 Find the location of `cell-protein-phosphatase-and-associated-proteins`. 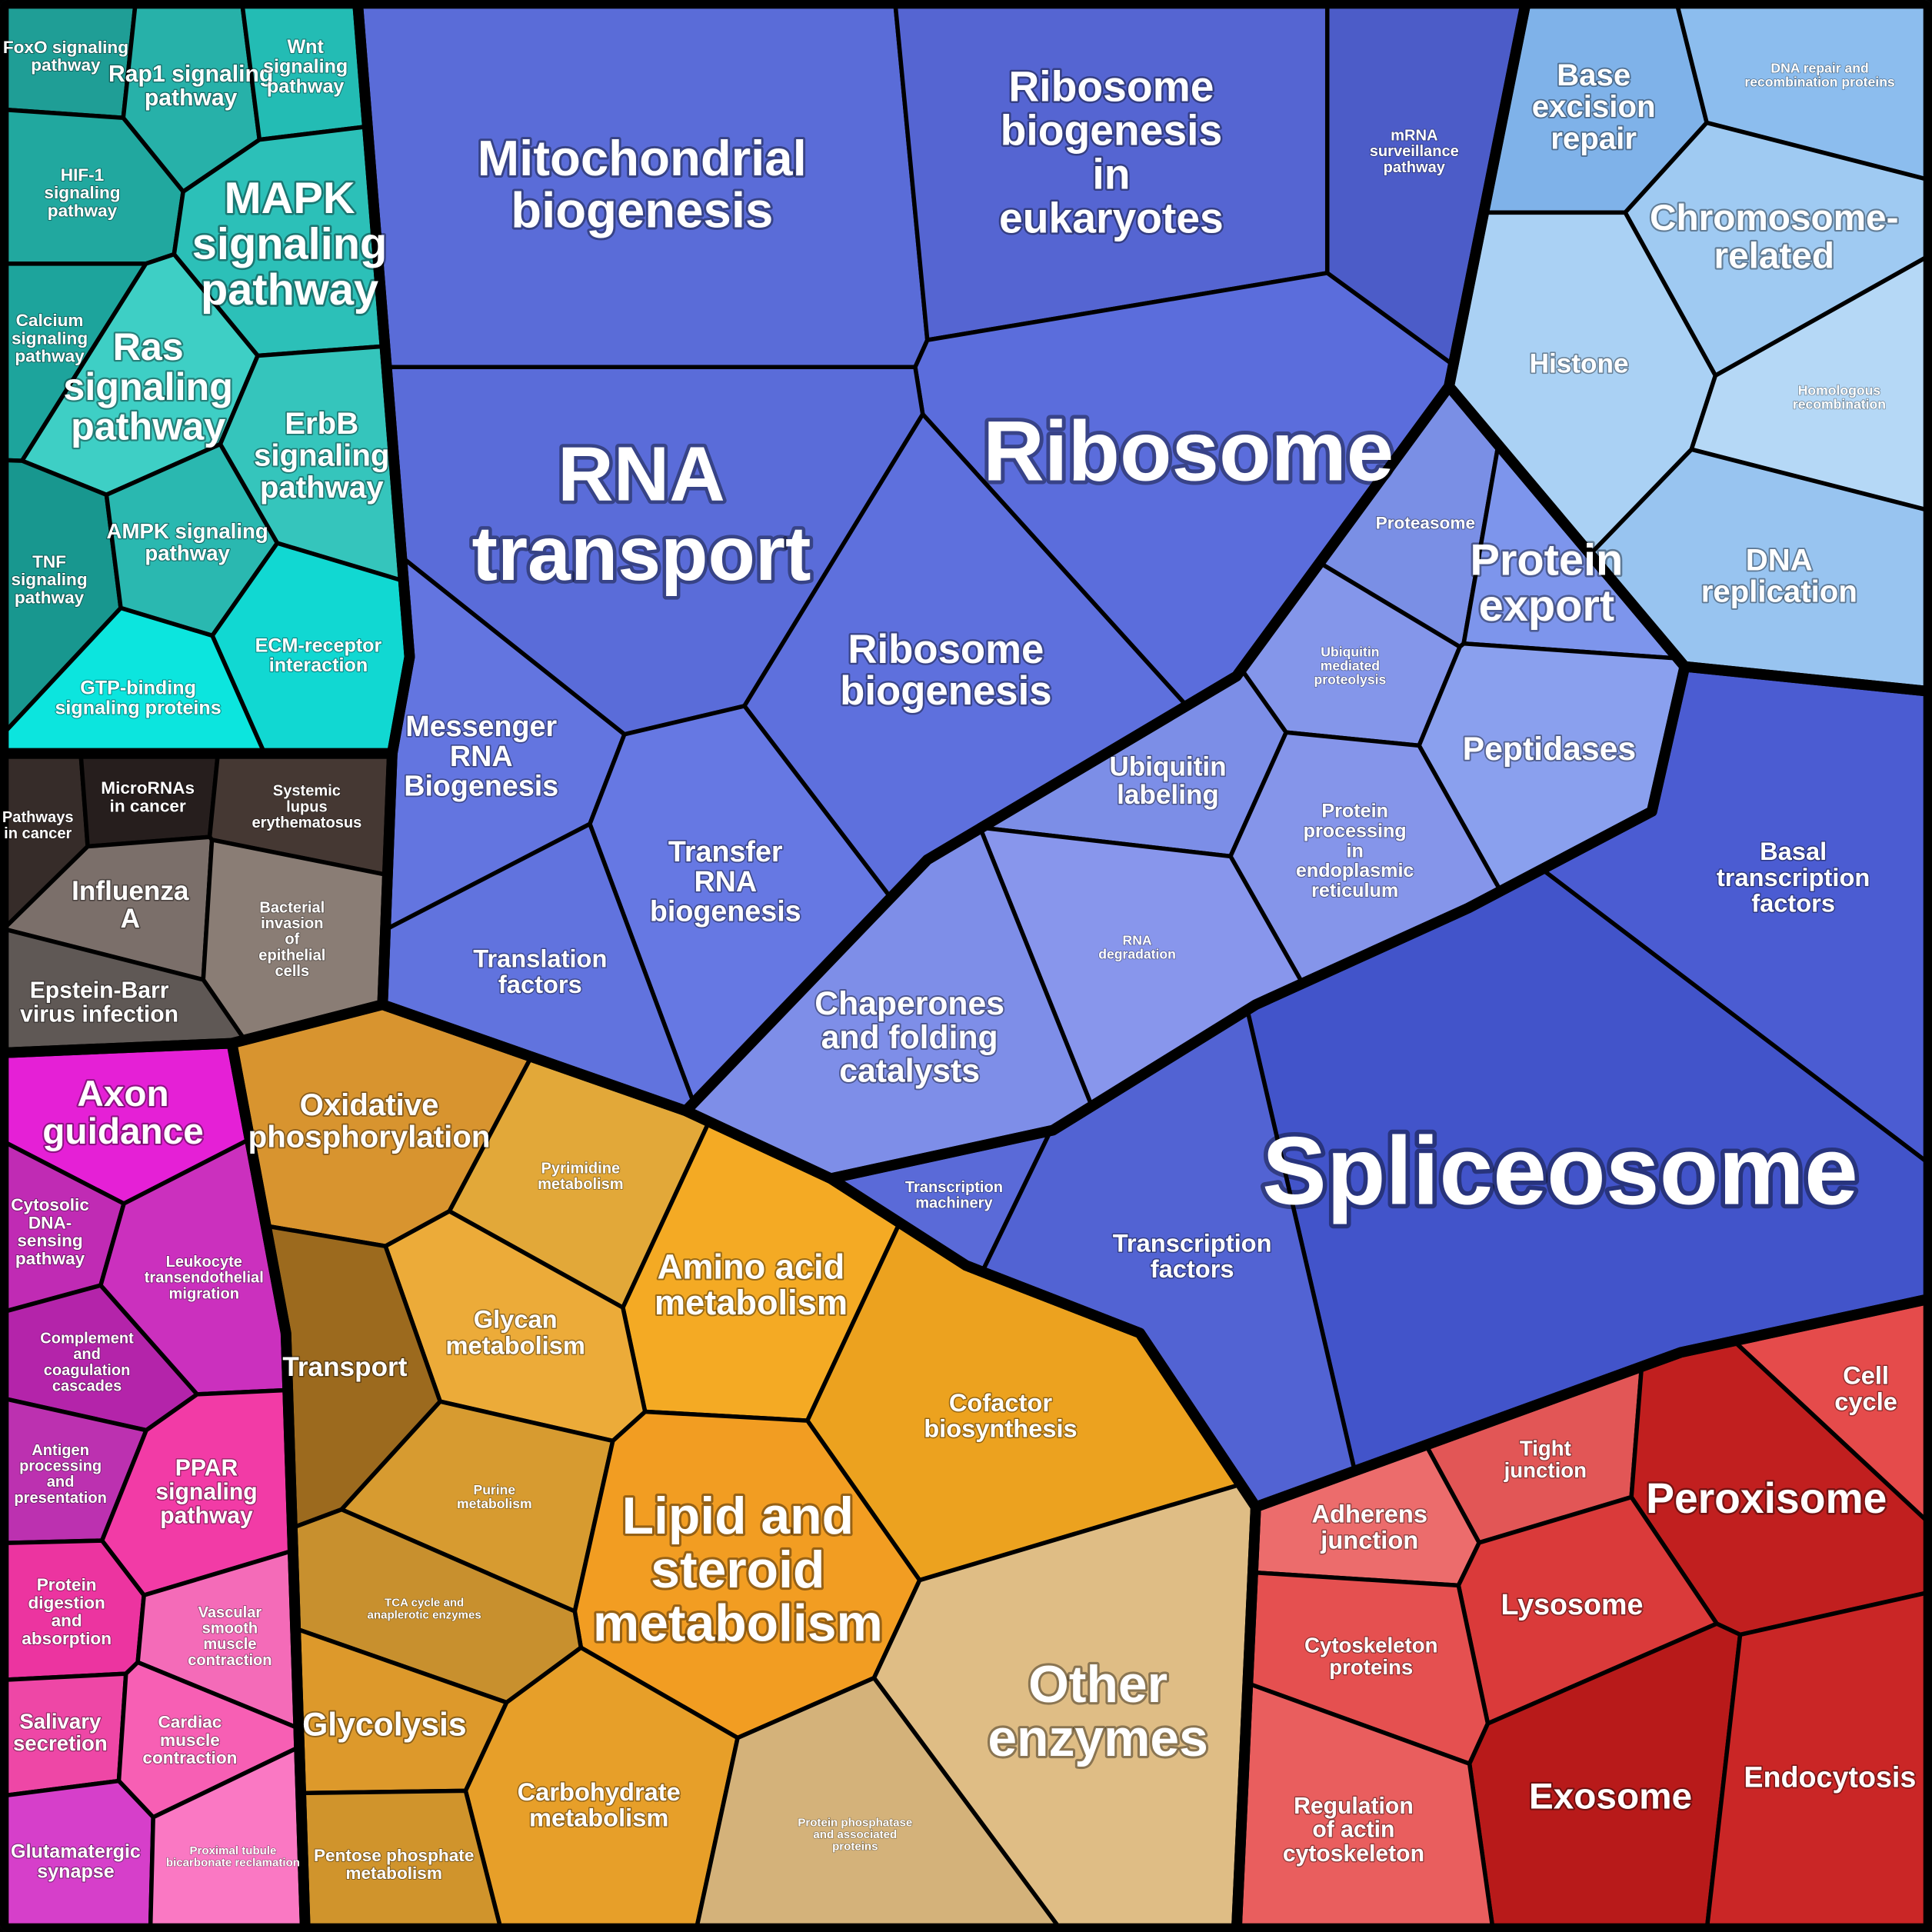

cell-protein-phosphatase-and-associated-proteins is located at coordinates (879, 1803).